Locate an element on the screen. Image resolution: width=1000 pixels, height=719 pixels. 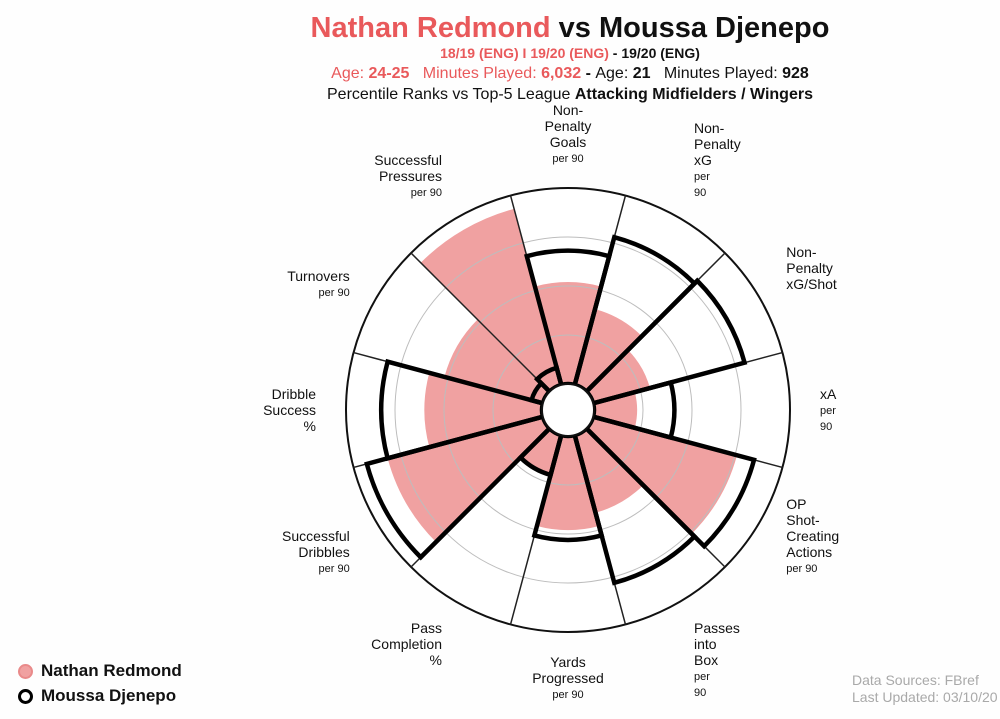
axis-label-line: Success is located at coordinates (289, 410).